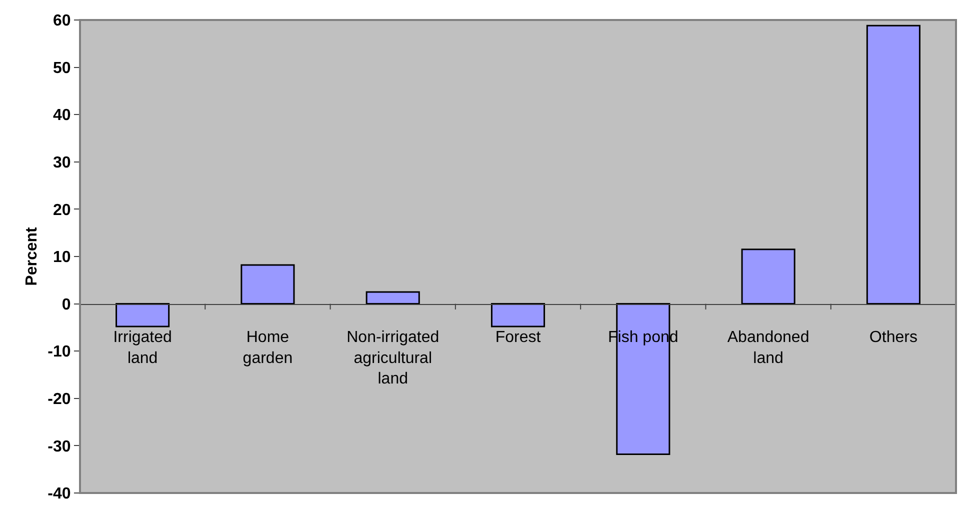  What do you see at coordinates (59, 494) in the screenshot?
I see `y-tick-label: -40` at bounding box center [59, 494].